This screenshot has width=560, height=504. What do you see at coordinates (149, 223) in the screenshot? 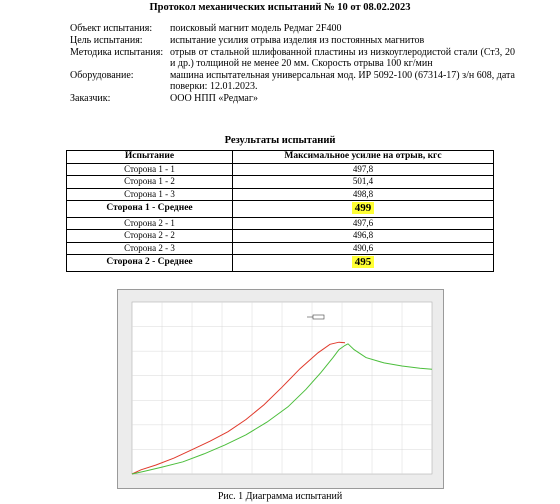
I see `test-name-cell: Сторона 2 - 1` at bounding box center [149, 223].